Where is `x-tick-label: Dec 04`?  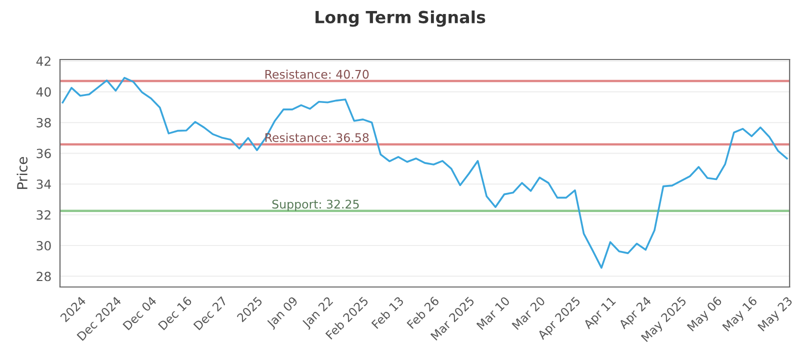
x-tick-label: Dec 04 is located at coordinates (139, 313).